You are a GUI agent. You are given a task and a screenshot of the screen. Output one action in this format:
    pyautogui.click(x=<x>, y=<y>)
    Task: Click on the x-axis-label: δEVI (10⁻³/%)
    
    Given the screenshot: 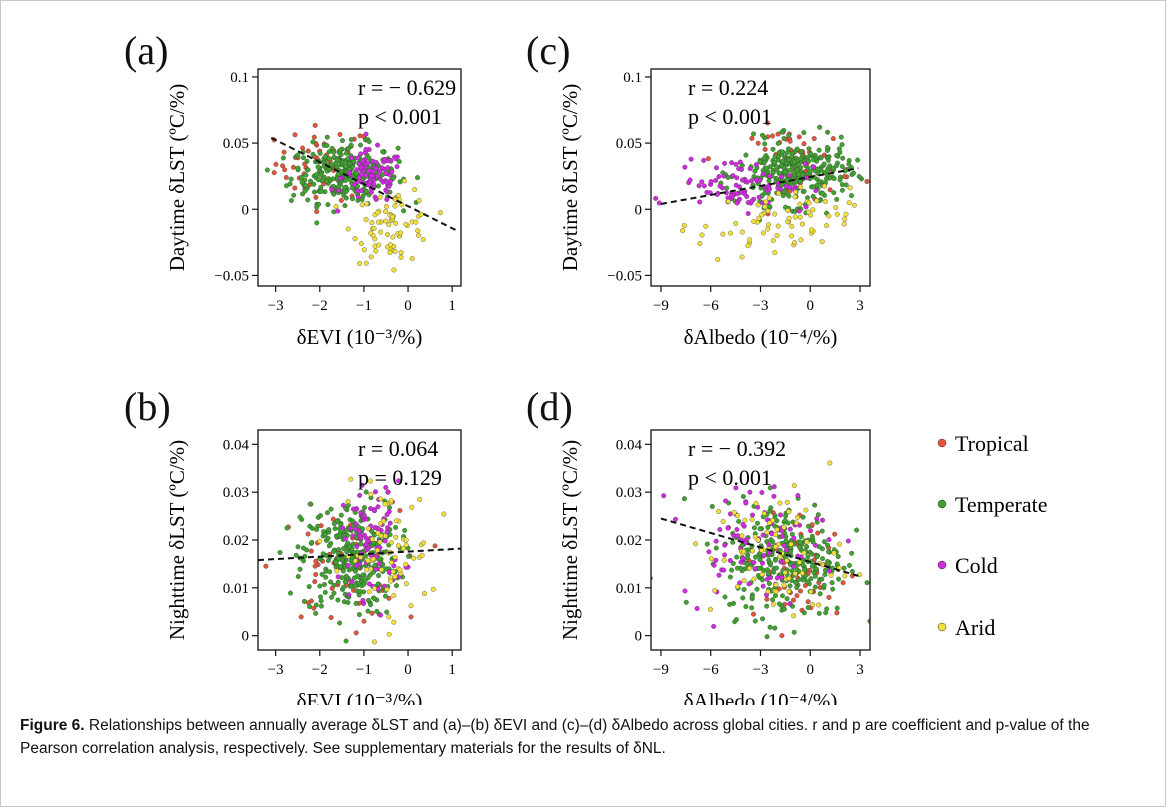 What is the action you would take?
    pyautogui.click(x=360, y=697)
    